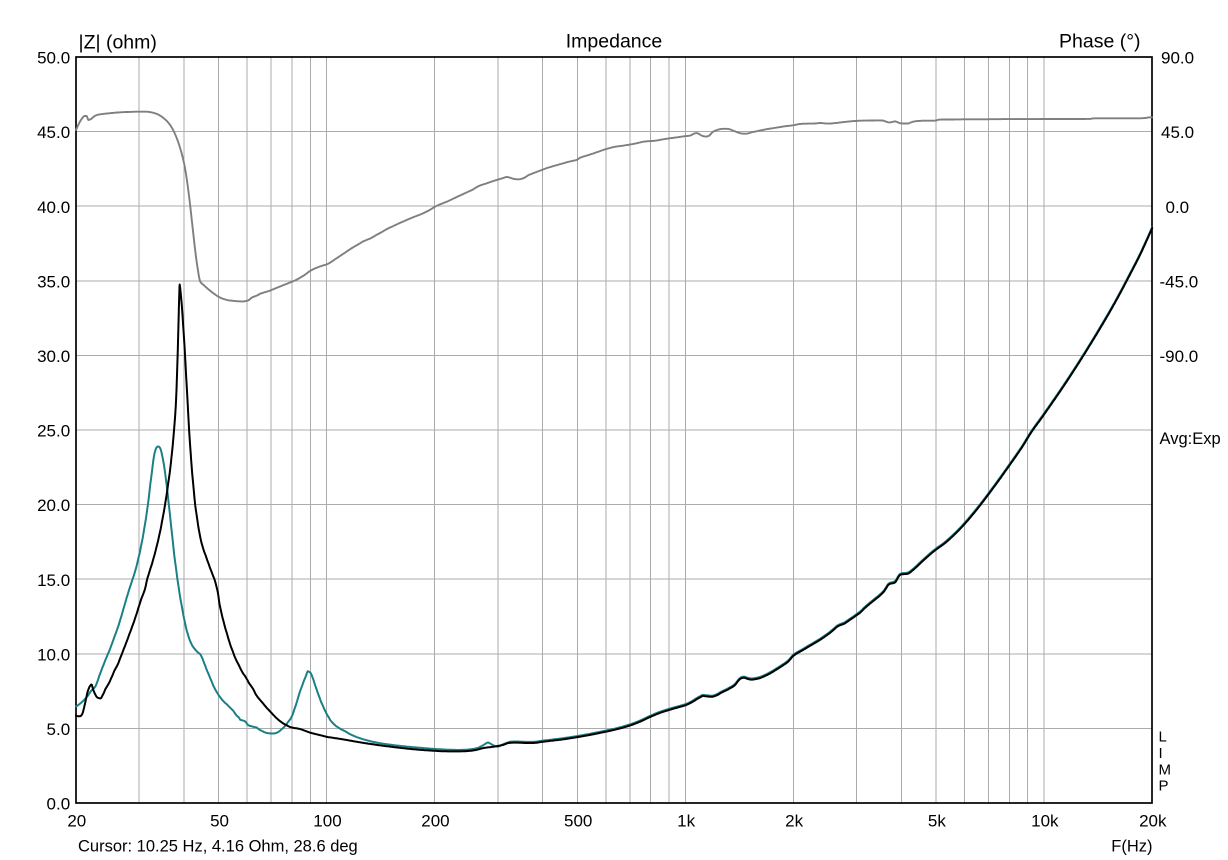 The height and width of the screenshot is (860, 1228). What do you see at coordinates (327, 821) in the screenshot?
I see `svg-text: 100` at bounding box center [327, 821].